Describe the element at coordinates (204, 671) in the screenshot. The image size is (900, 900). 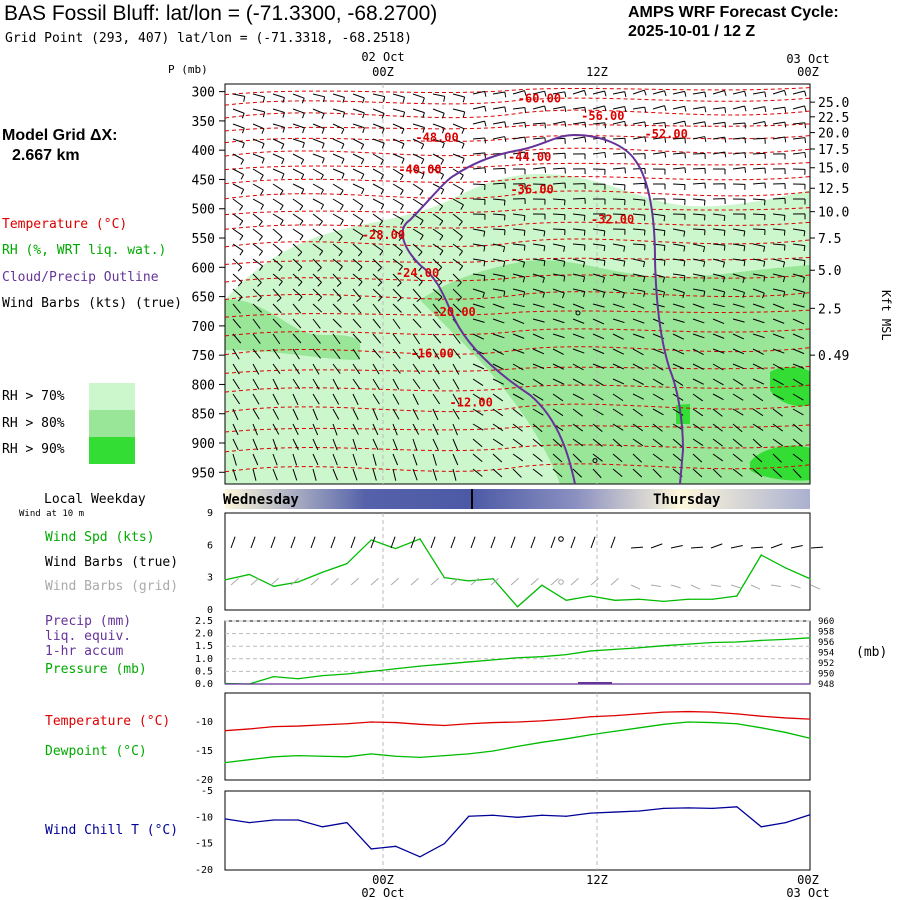
I see `p-press-ytick-label: 0.5` at that location.